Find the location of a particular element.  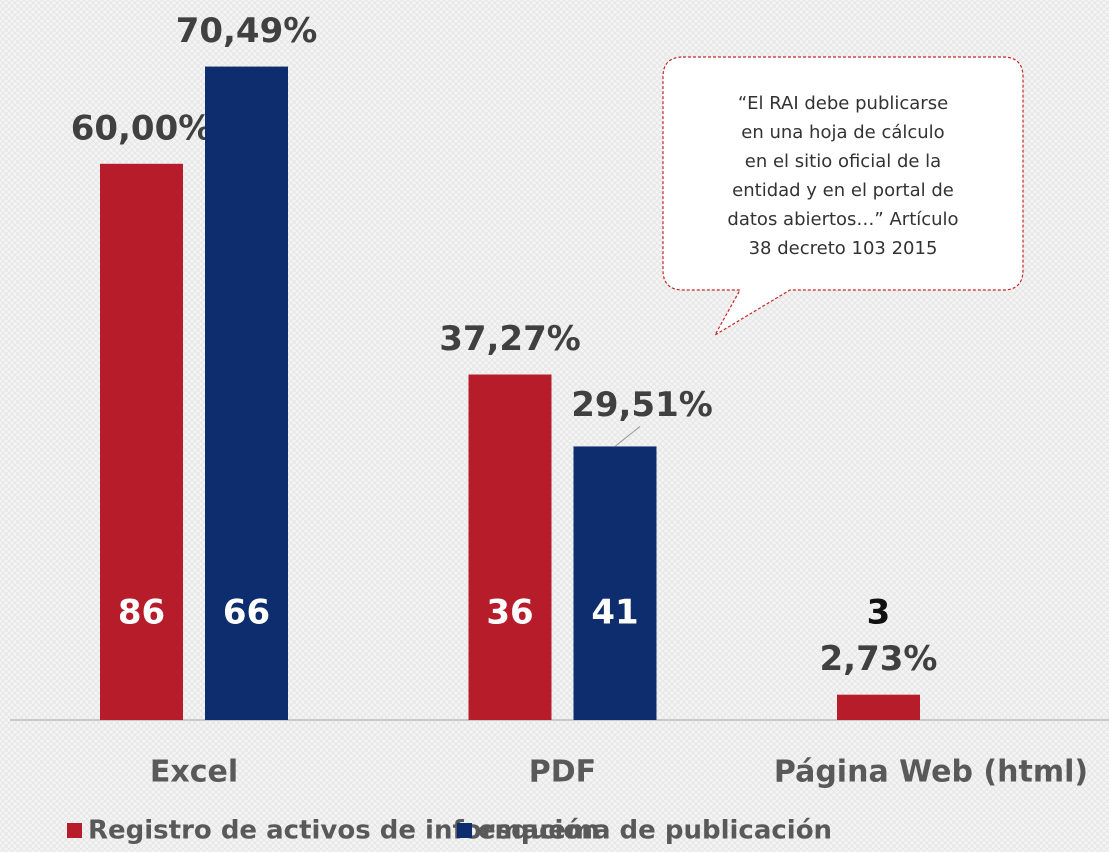

annotation: datos abiertos…” Artículo is located at coordinates (842, 219).